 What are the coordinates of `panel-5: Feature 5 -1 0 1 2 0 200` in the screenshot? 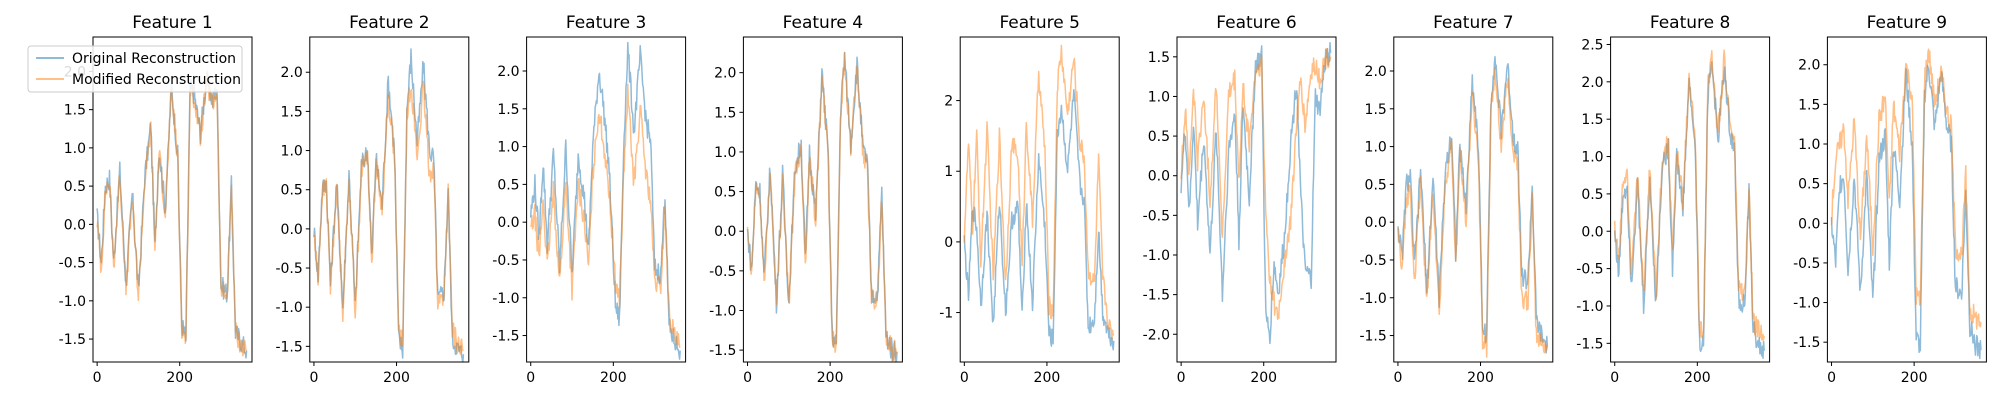 It's located at (1029, 199).